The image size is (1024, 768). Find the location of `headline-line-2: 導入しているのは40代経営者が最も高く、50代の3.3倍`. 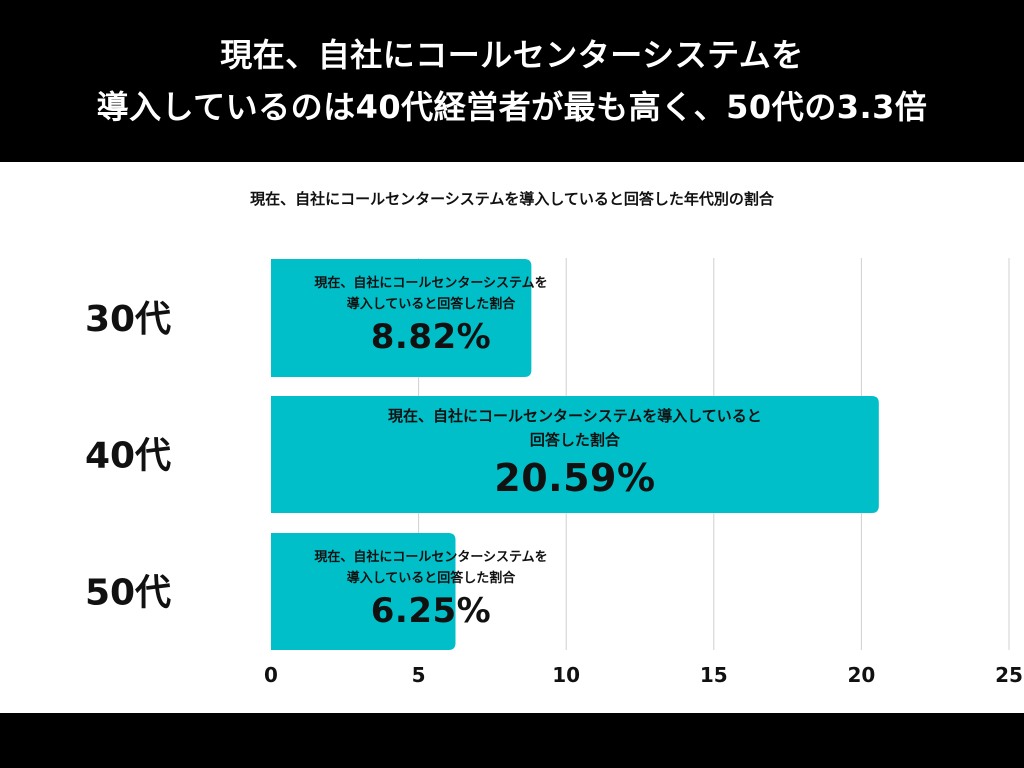

headline-line-2: 導入しているのは40代経営者が最も高く、50代の3.3倍 is located at coordinates (512, 107).